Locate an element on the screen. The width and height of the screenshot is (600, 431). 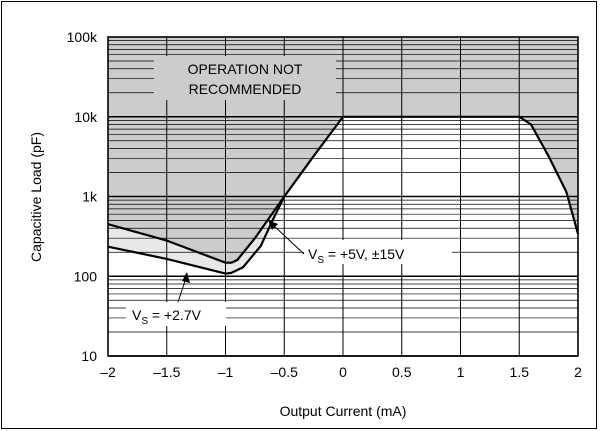
series-label-5v-prefix: V is located at coordinates (313, 254).